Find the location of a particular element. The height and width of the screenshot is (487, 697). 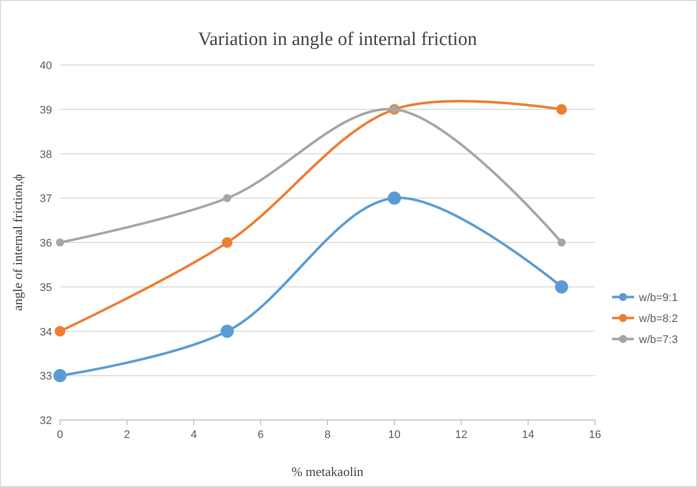

legend-label: w/b=8:2 is located at coordinates (658, 319).